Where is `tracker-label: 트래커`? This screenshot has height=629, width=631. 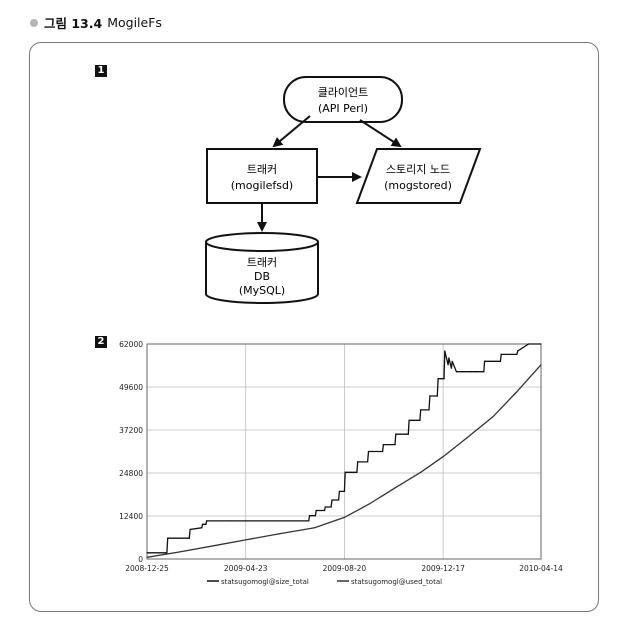
tracker-label: 트래커 is located at coordinates (262, 169).